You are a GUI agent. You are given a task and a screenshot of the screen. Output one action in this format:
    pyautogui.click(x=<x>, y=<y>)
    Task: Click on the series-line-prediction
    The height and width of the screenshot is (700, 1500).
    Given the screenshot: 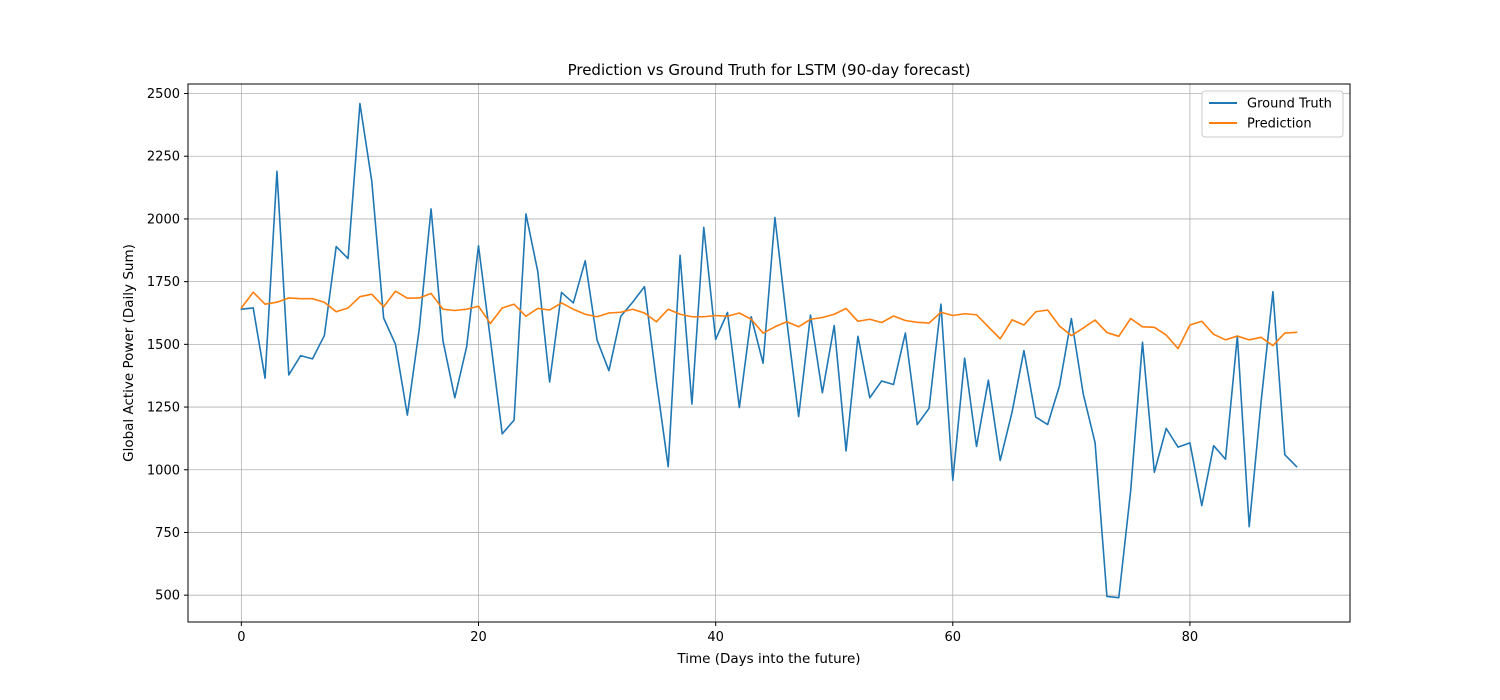 What is the action you would take?
    pyautogui.click(x=769, y=320)
    